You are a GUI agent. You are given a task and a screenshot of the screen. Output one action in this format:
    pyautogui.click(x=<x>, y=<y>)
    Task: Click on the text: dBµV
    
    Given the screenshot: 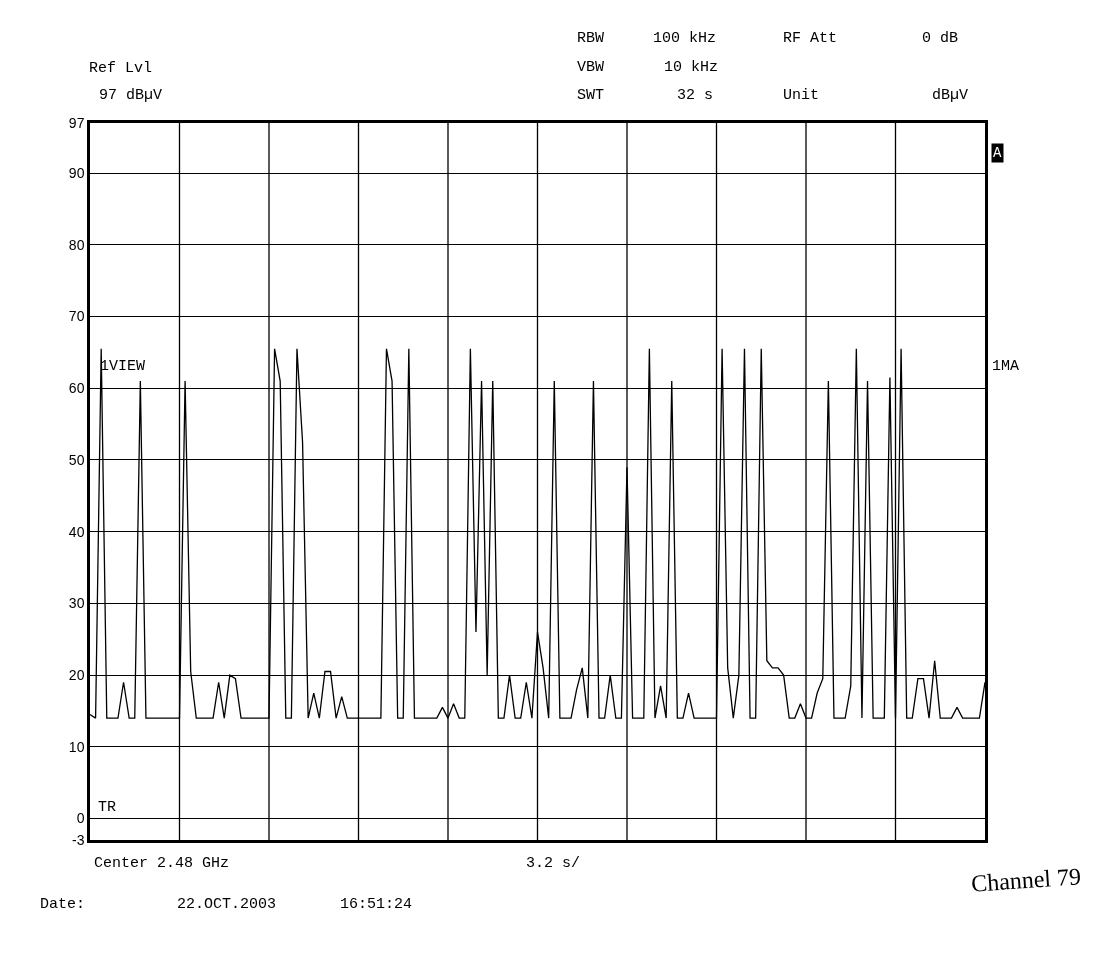 What is the action you would take?
    pyautogui.click(x=950, y=95)
    